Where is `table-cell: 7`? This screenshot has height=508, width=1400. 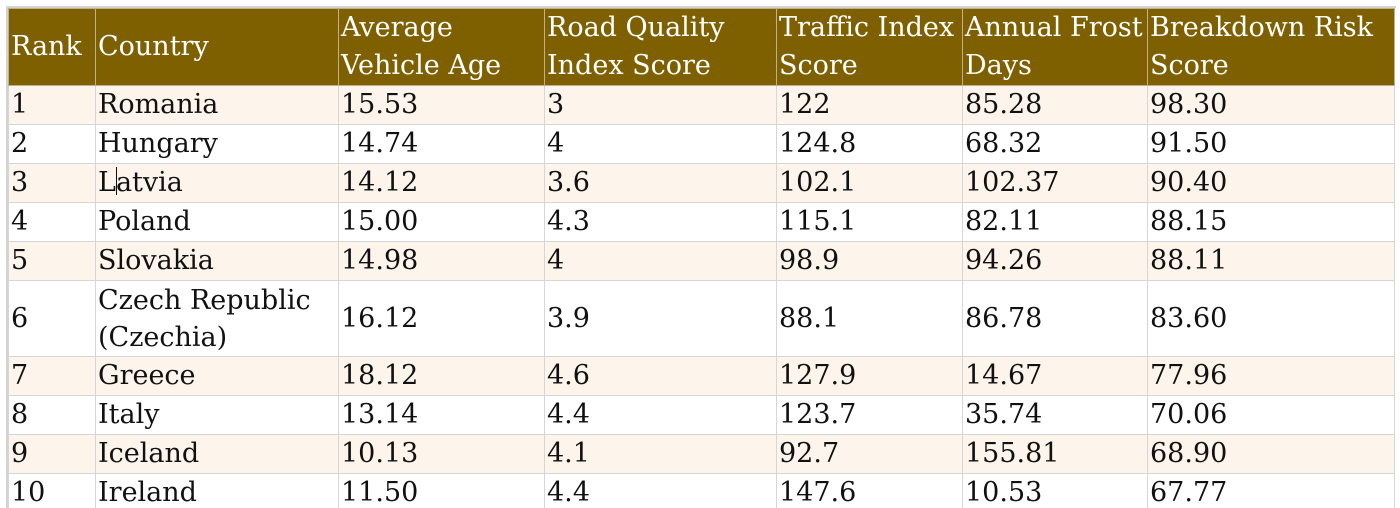
table-cell: 7 is located at coordinates (52, 376).